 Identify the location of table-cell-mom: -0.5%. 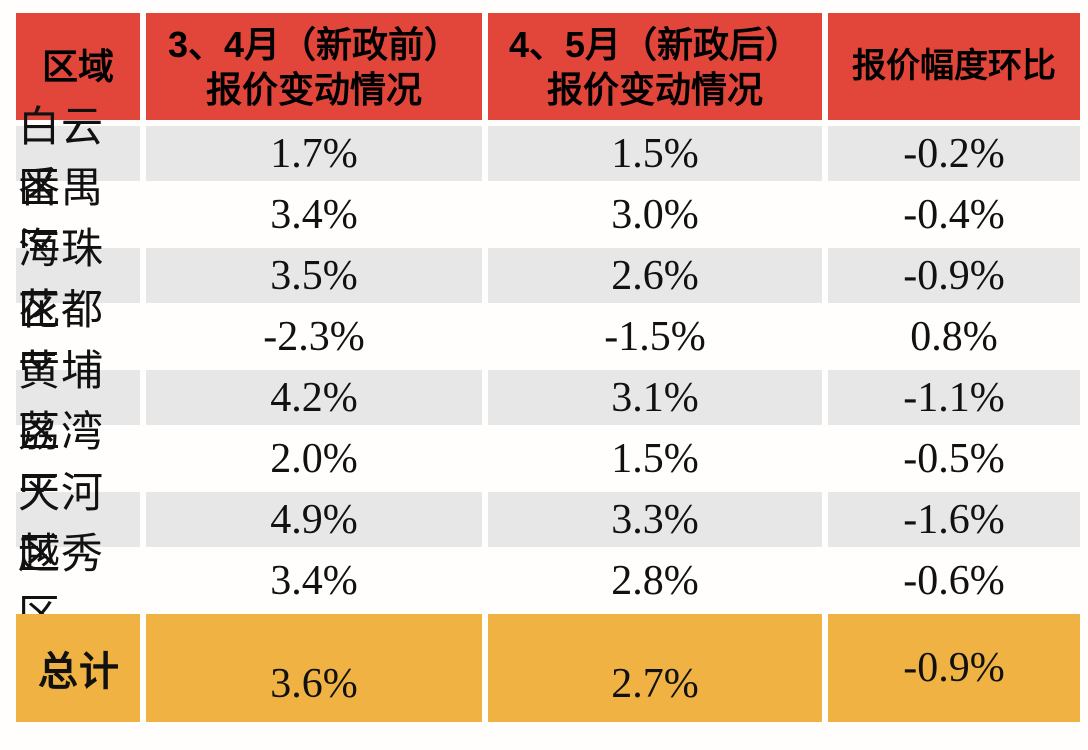
(954, 458).